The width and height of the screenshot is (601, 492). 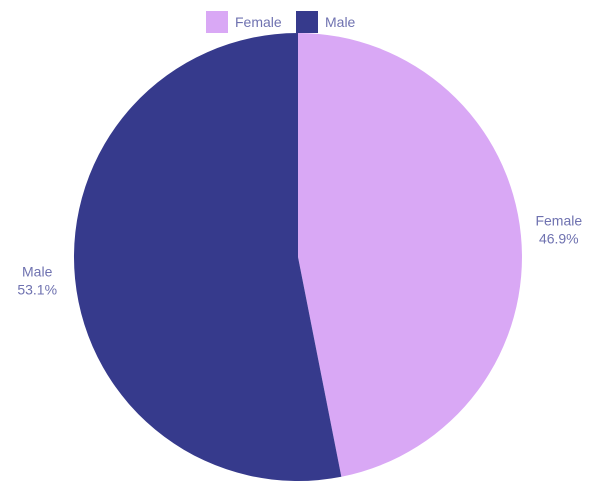 What do you see at coordinates (307, 22) in the screenshot?
I see `legend-swatch-male` at bounding box center [307, 22].